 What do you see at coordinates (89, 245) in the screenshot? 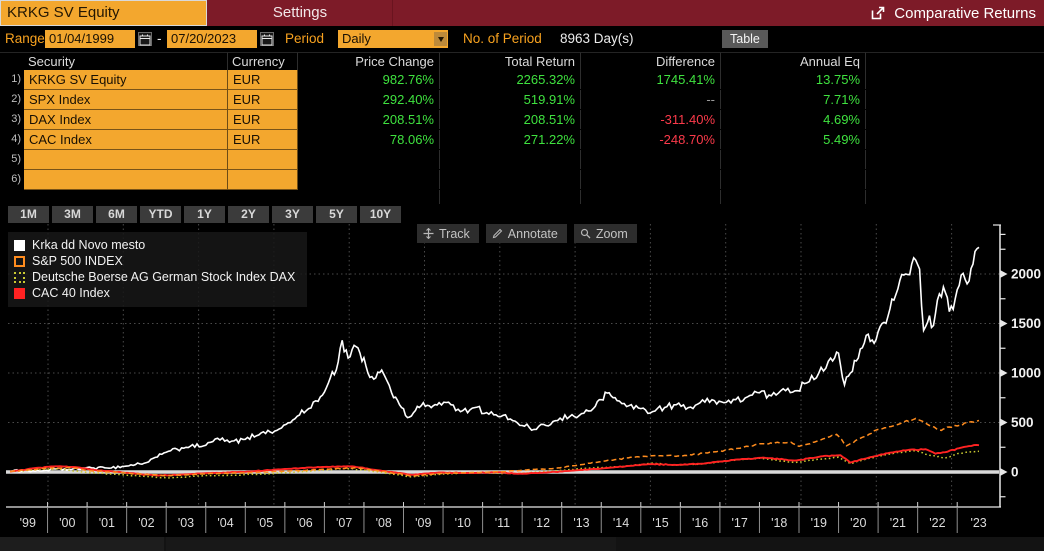
I see `legend-label-0: Krka dd Novo mesto` at bounding box center [89, 245].